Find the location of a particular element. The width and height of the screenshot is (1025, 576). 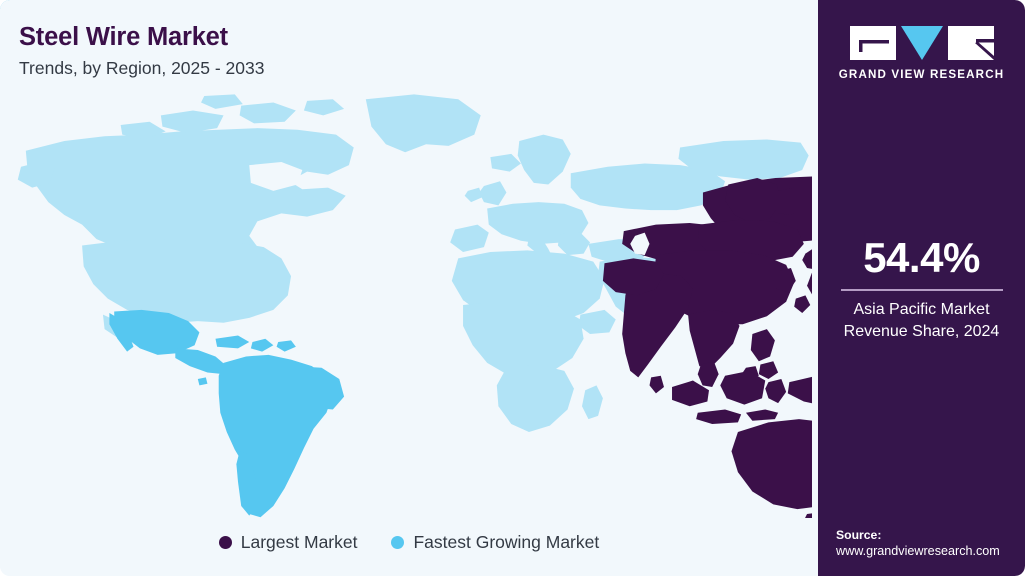

logo-marks is located at coordinates (921, 43).